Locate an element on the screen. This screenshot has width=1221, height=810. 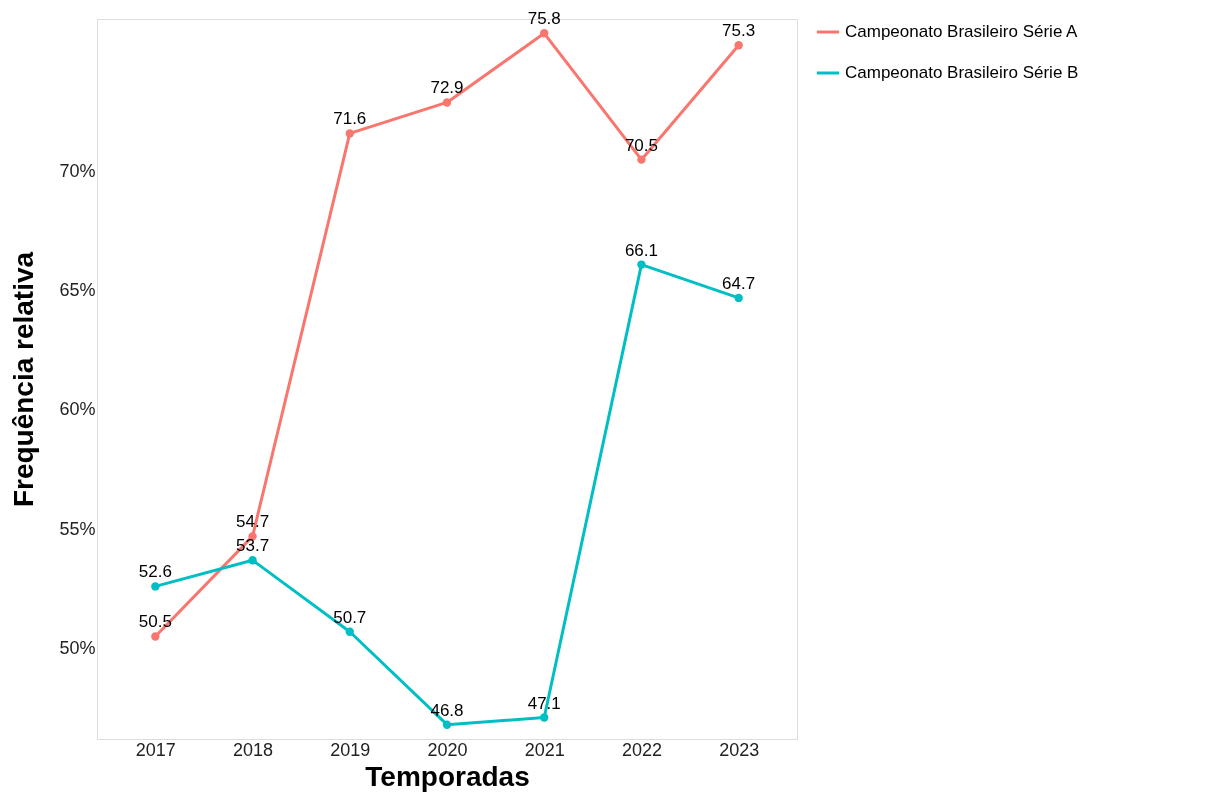
x-axis-title: Temporadas is located at coordinates (447, 776).